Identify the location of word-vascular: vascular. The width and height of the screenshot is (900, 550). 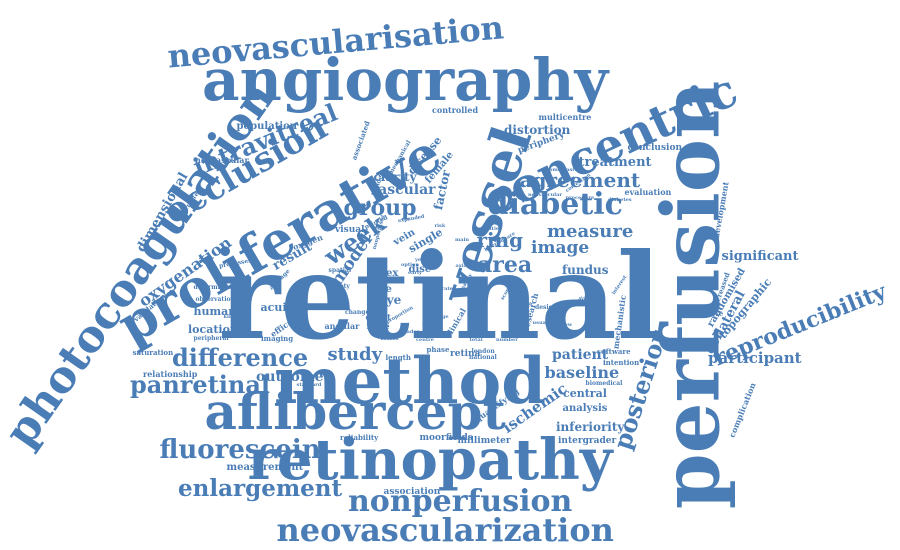
(403, 190).